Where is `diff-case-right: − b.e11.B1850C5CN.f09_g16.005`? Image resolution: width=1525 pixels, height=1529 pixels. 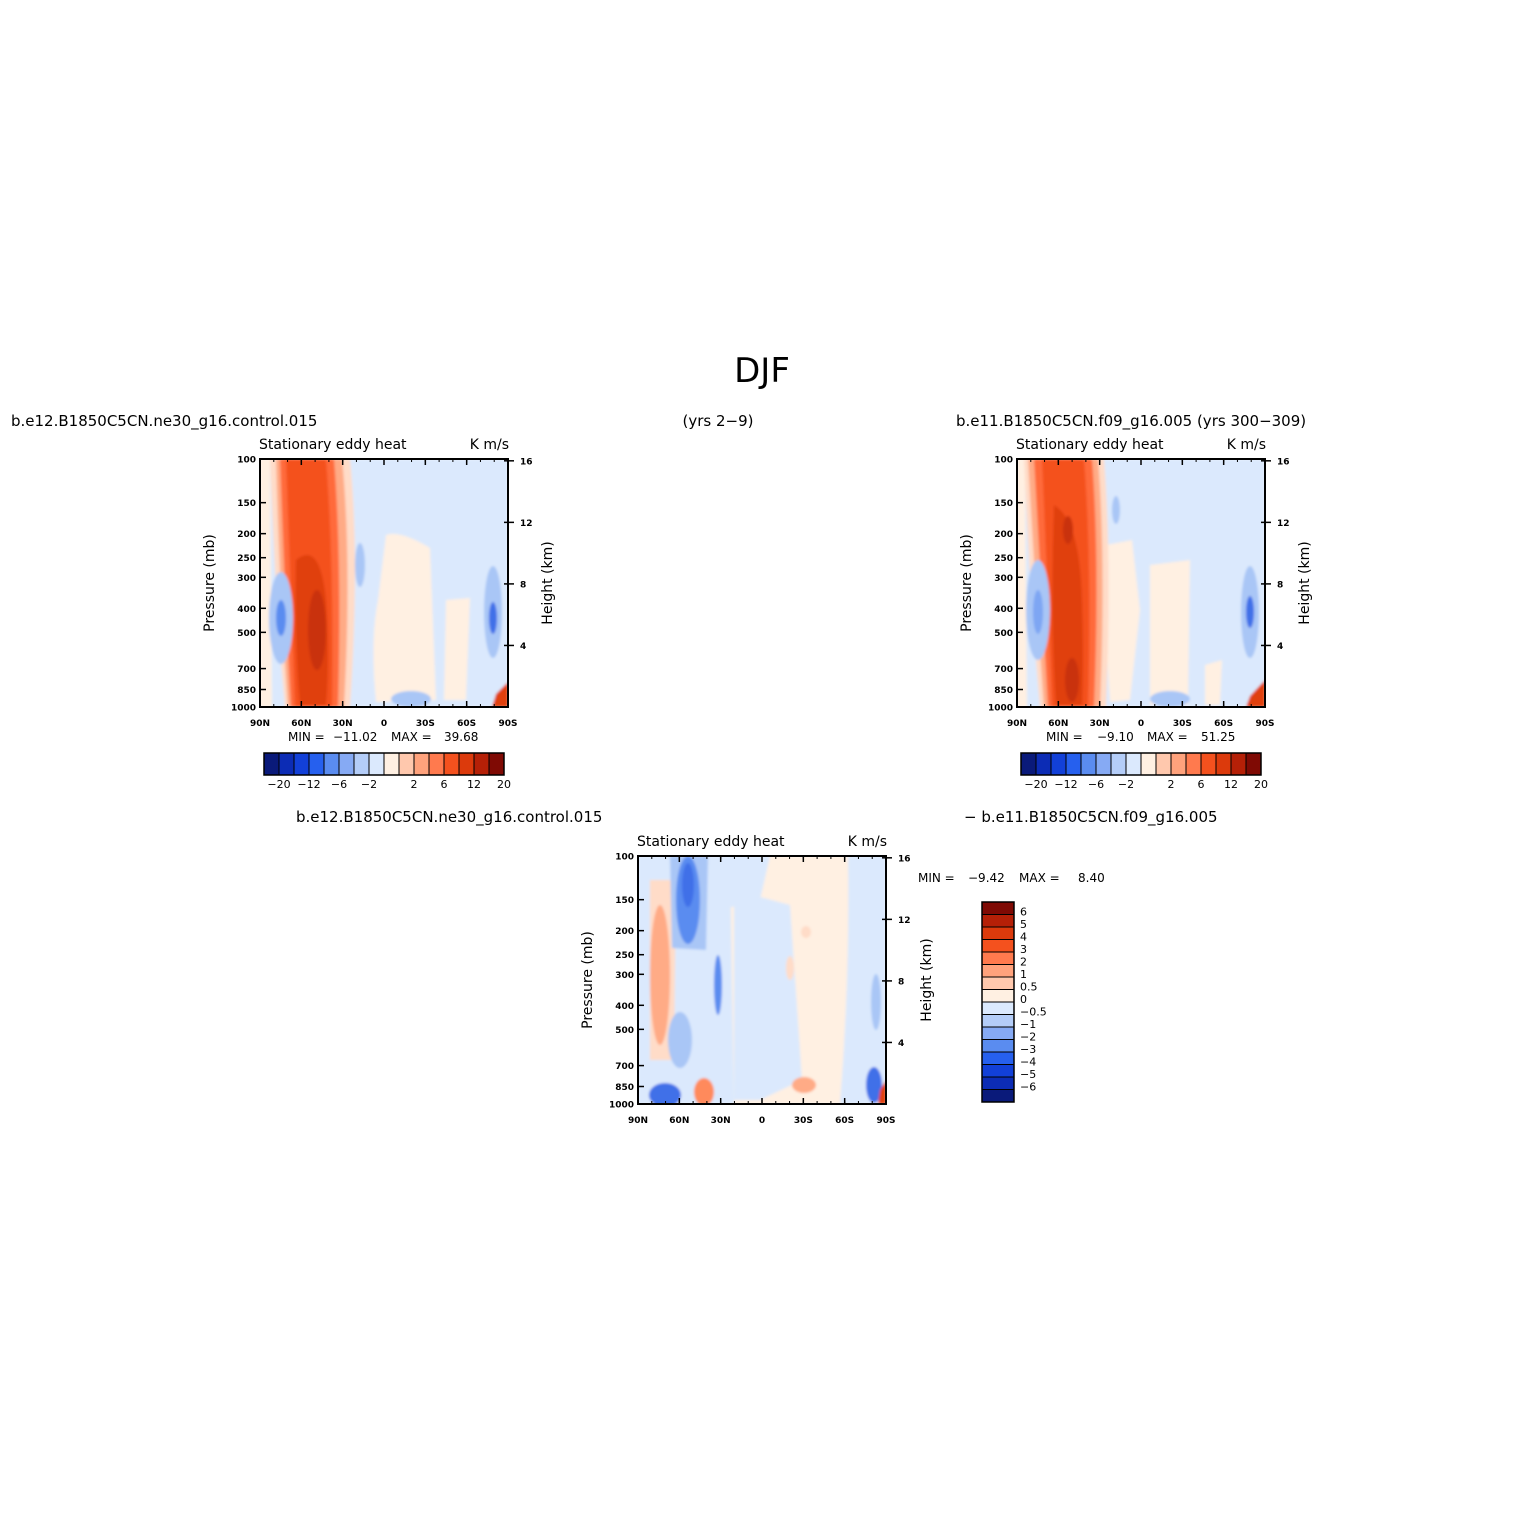 diff-case-right: − b.e11.B1850C5CN.f09_g16.005 is located at coordinates (1091, 817).